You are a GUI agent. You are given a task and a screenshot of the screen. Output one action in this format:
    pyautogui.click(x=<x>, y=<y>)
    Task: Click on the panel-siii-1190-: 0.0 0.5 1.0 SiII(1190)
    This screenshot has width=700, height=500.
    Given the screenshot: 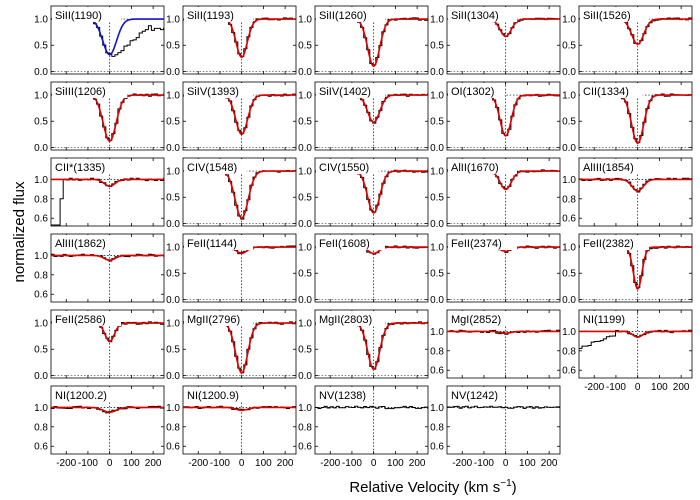 What is the action you would take?
    pyautogui.click(x=99, y=41)
    